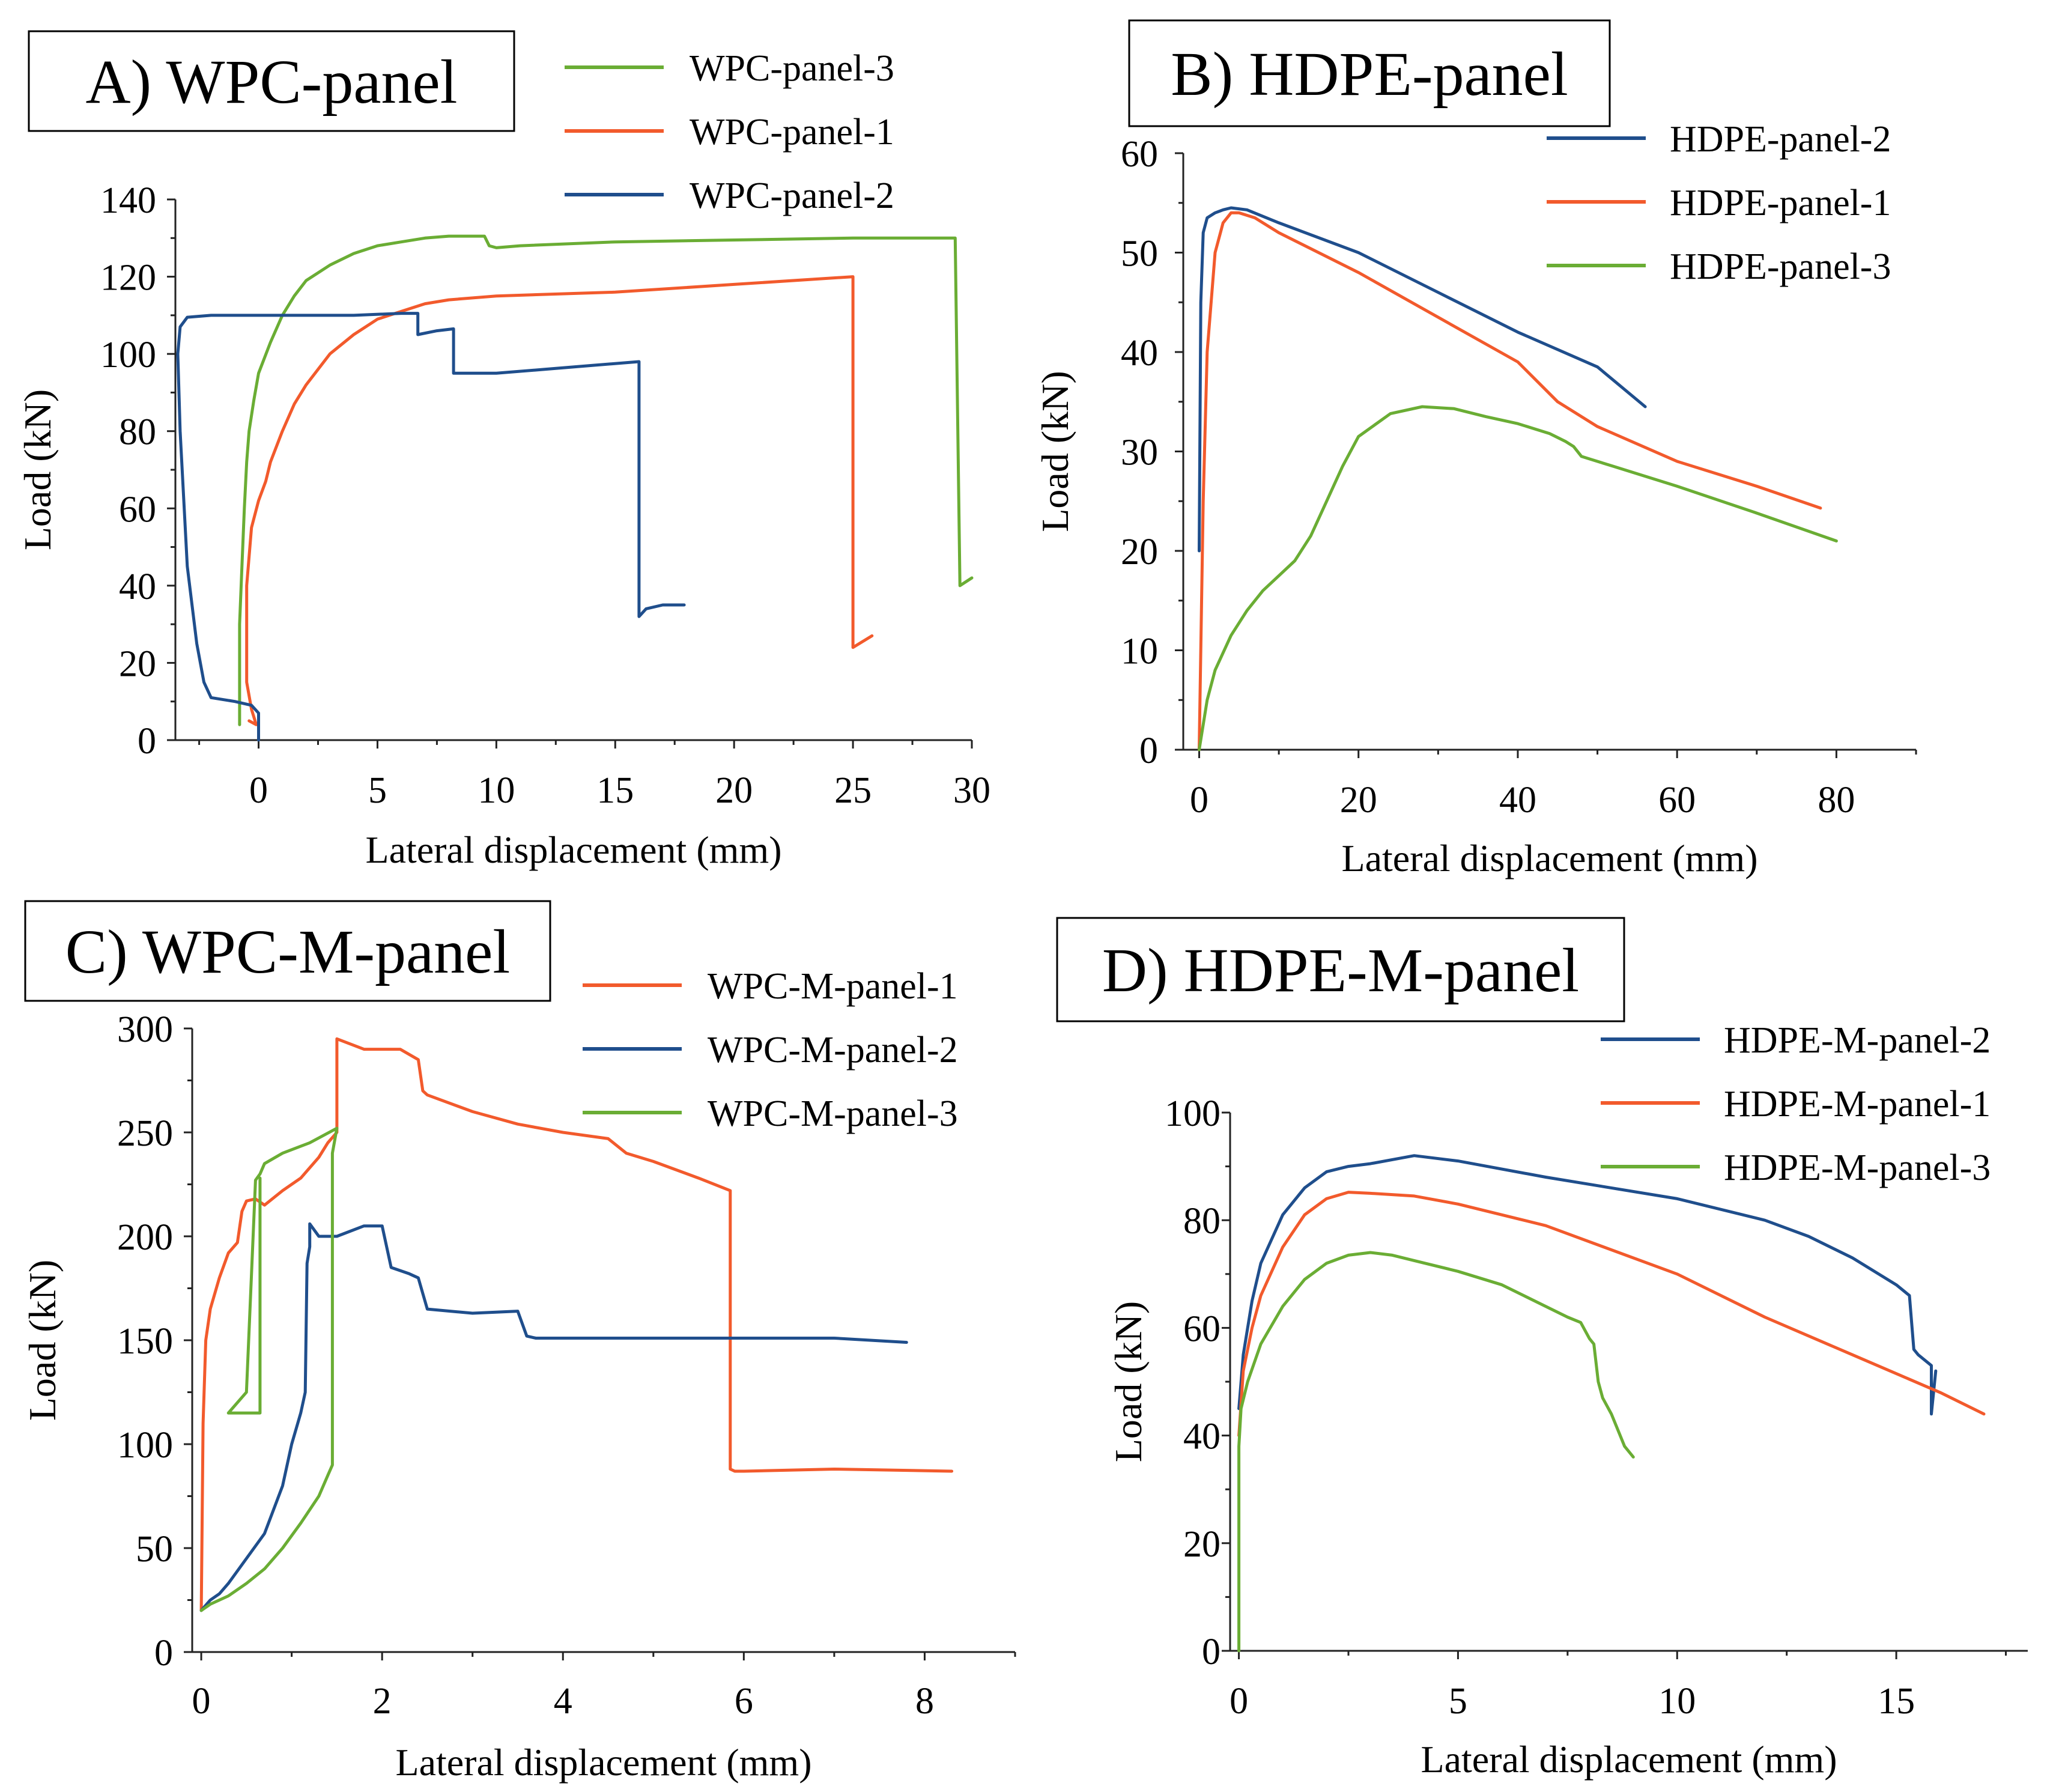  What do you see at coordinates (744, 1701) in the screenshot?
I see `x-tick-label: 6` at bounding box center [744, 1701].